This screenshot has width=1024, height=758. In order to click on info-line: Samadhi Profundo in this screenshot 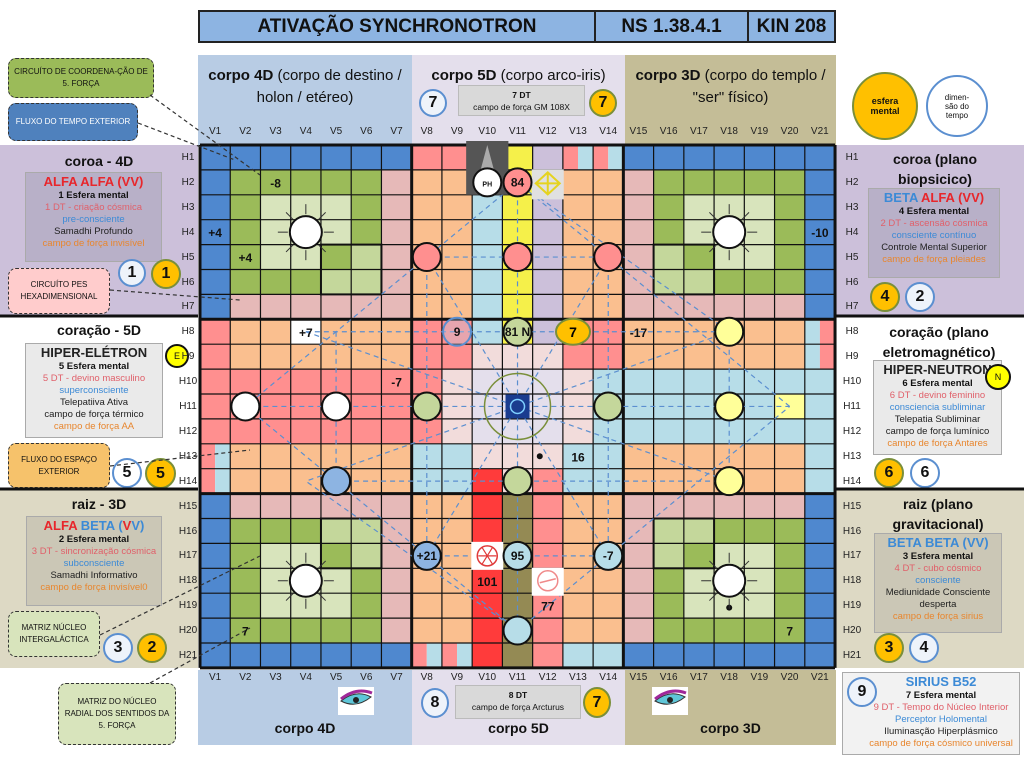, I will do `click(93, 231)`.